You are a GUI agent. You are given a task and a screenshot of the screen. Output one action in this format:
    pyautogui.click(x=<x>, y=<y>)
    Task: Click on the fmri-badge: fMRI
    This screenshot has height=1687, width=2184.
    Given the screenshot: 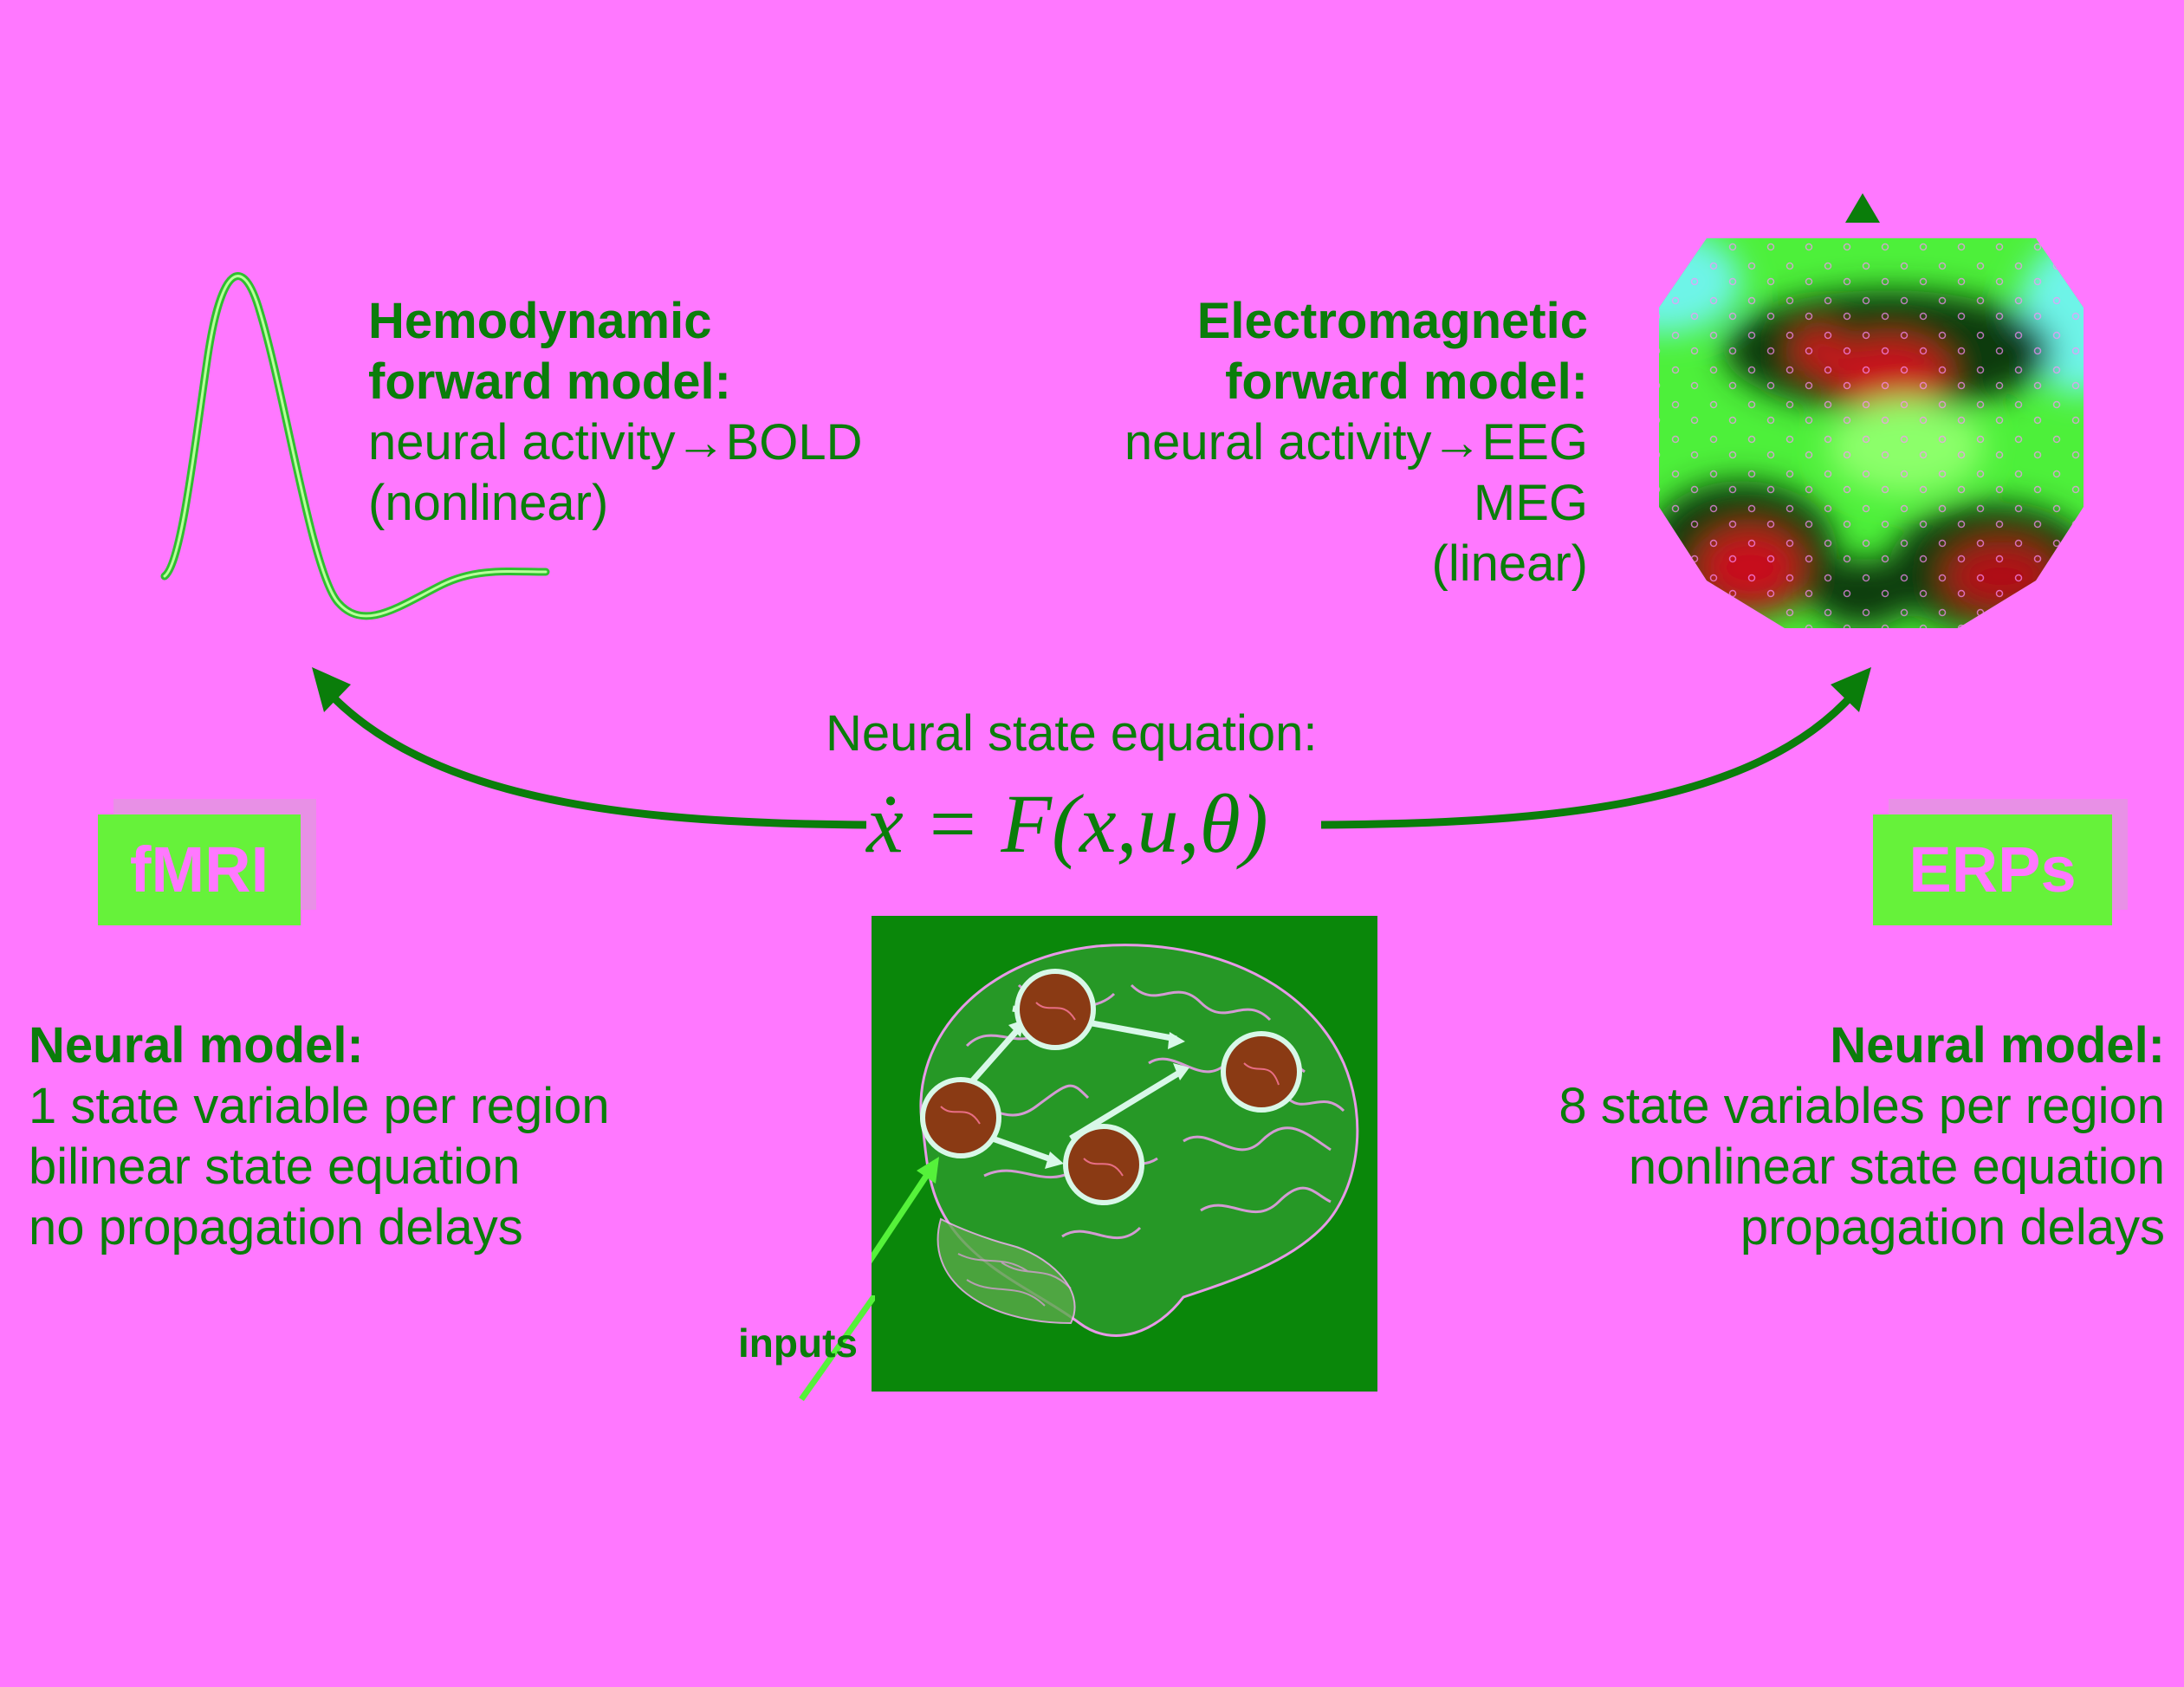 What is the action you would take?
    pyautogui.click(x=199, y=869)
    